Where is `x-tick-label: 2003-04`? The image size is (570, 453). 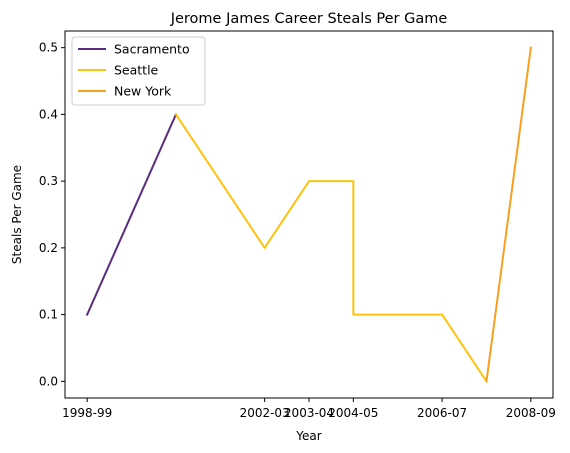
x-tick-label: 2003-04 is located at coordinates (309, 413).